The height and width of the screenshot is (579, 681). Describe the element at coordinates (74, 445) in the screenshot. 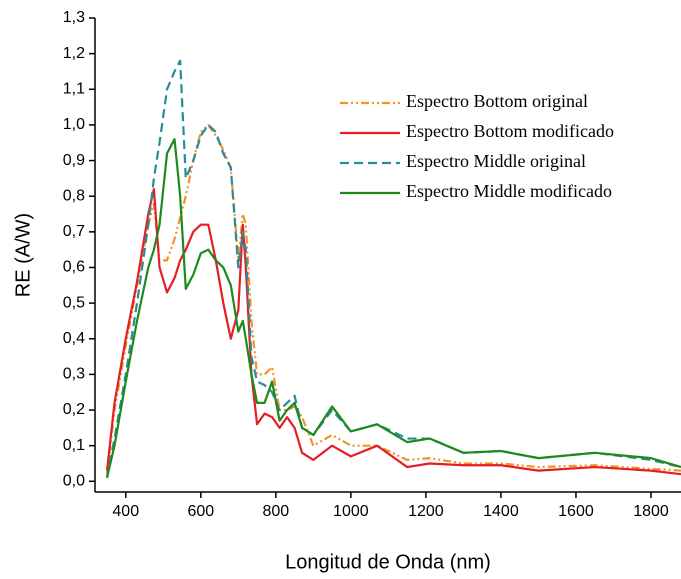

I see `y-tick-label: 0,1` at that location.